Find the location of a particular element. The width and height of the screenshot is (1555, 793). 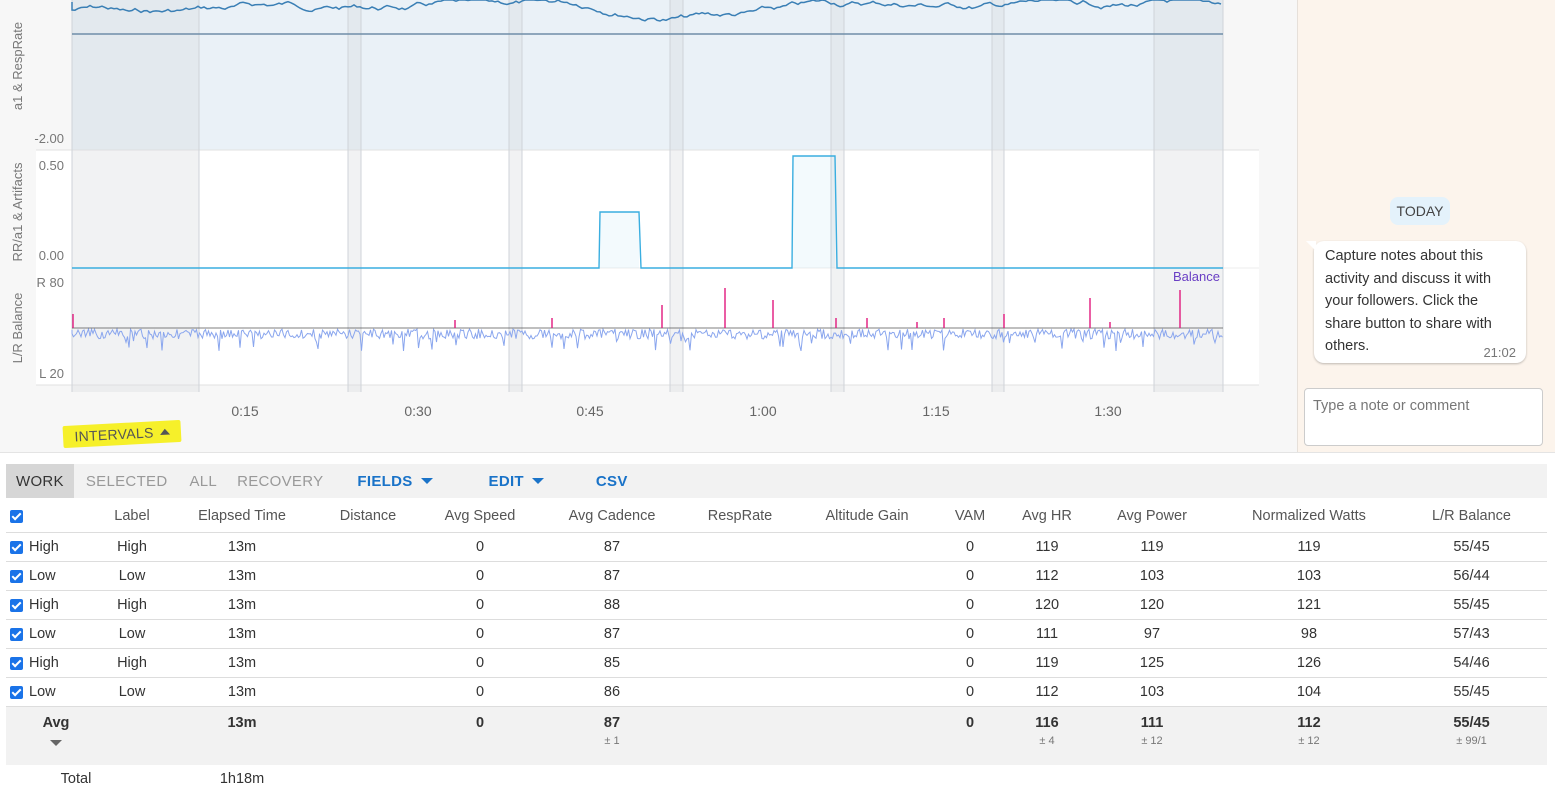

cell-label: Low is located at coordinates (132, 576).